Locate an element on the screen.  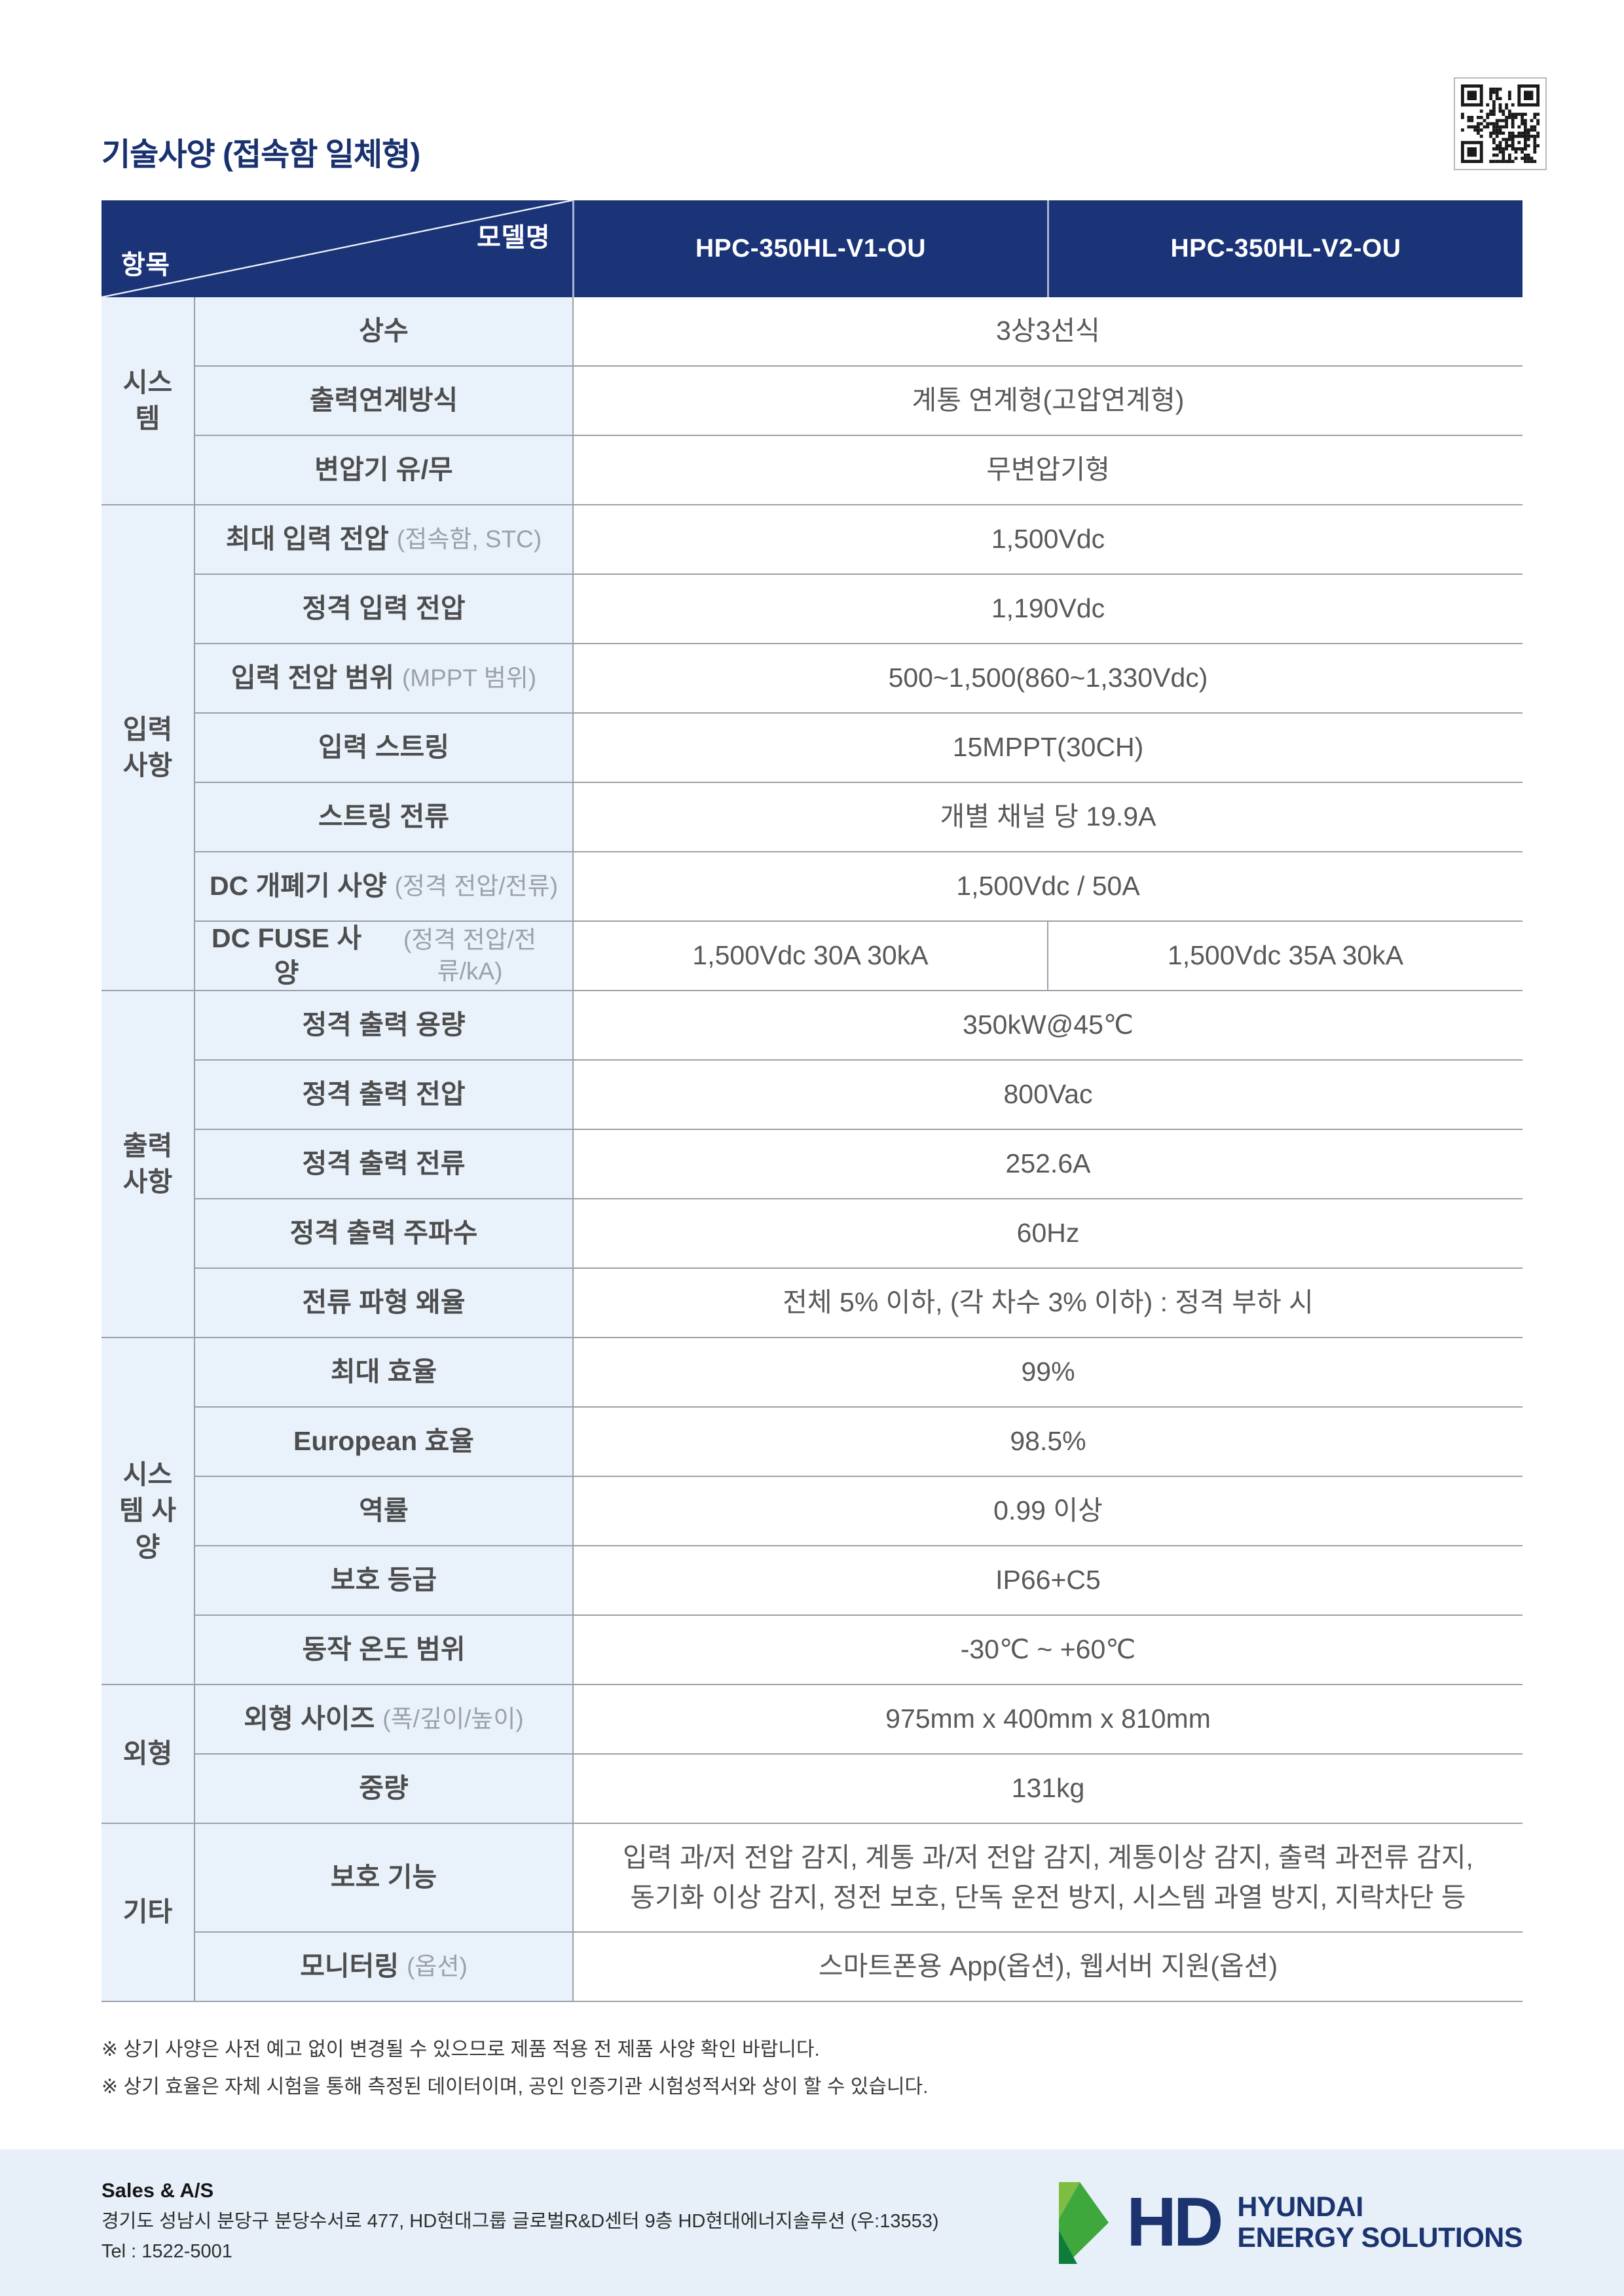
spec-label: 최대 효율 is located at coordinates (383, 1372).